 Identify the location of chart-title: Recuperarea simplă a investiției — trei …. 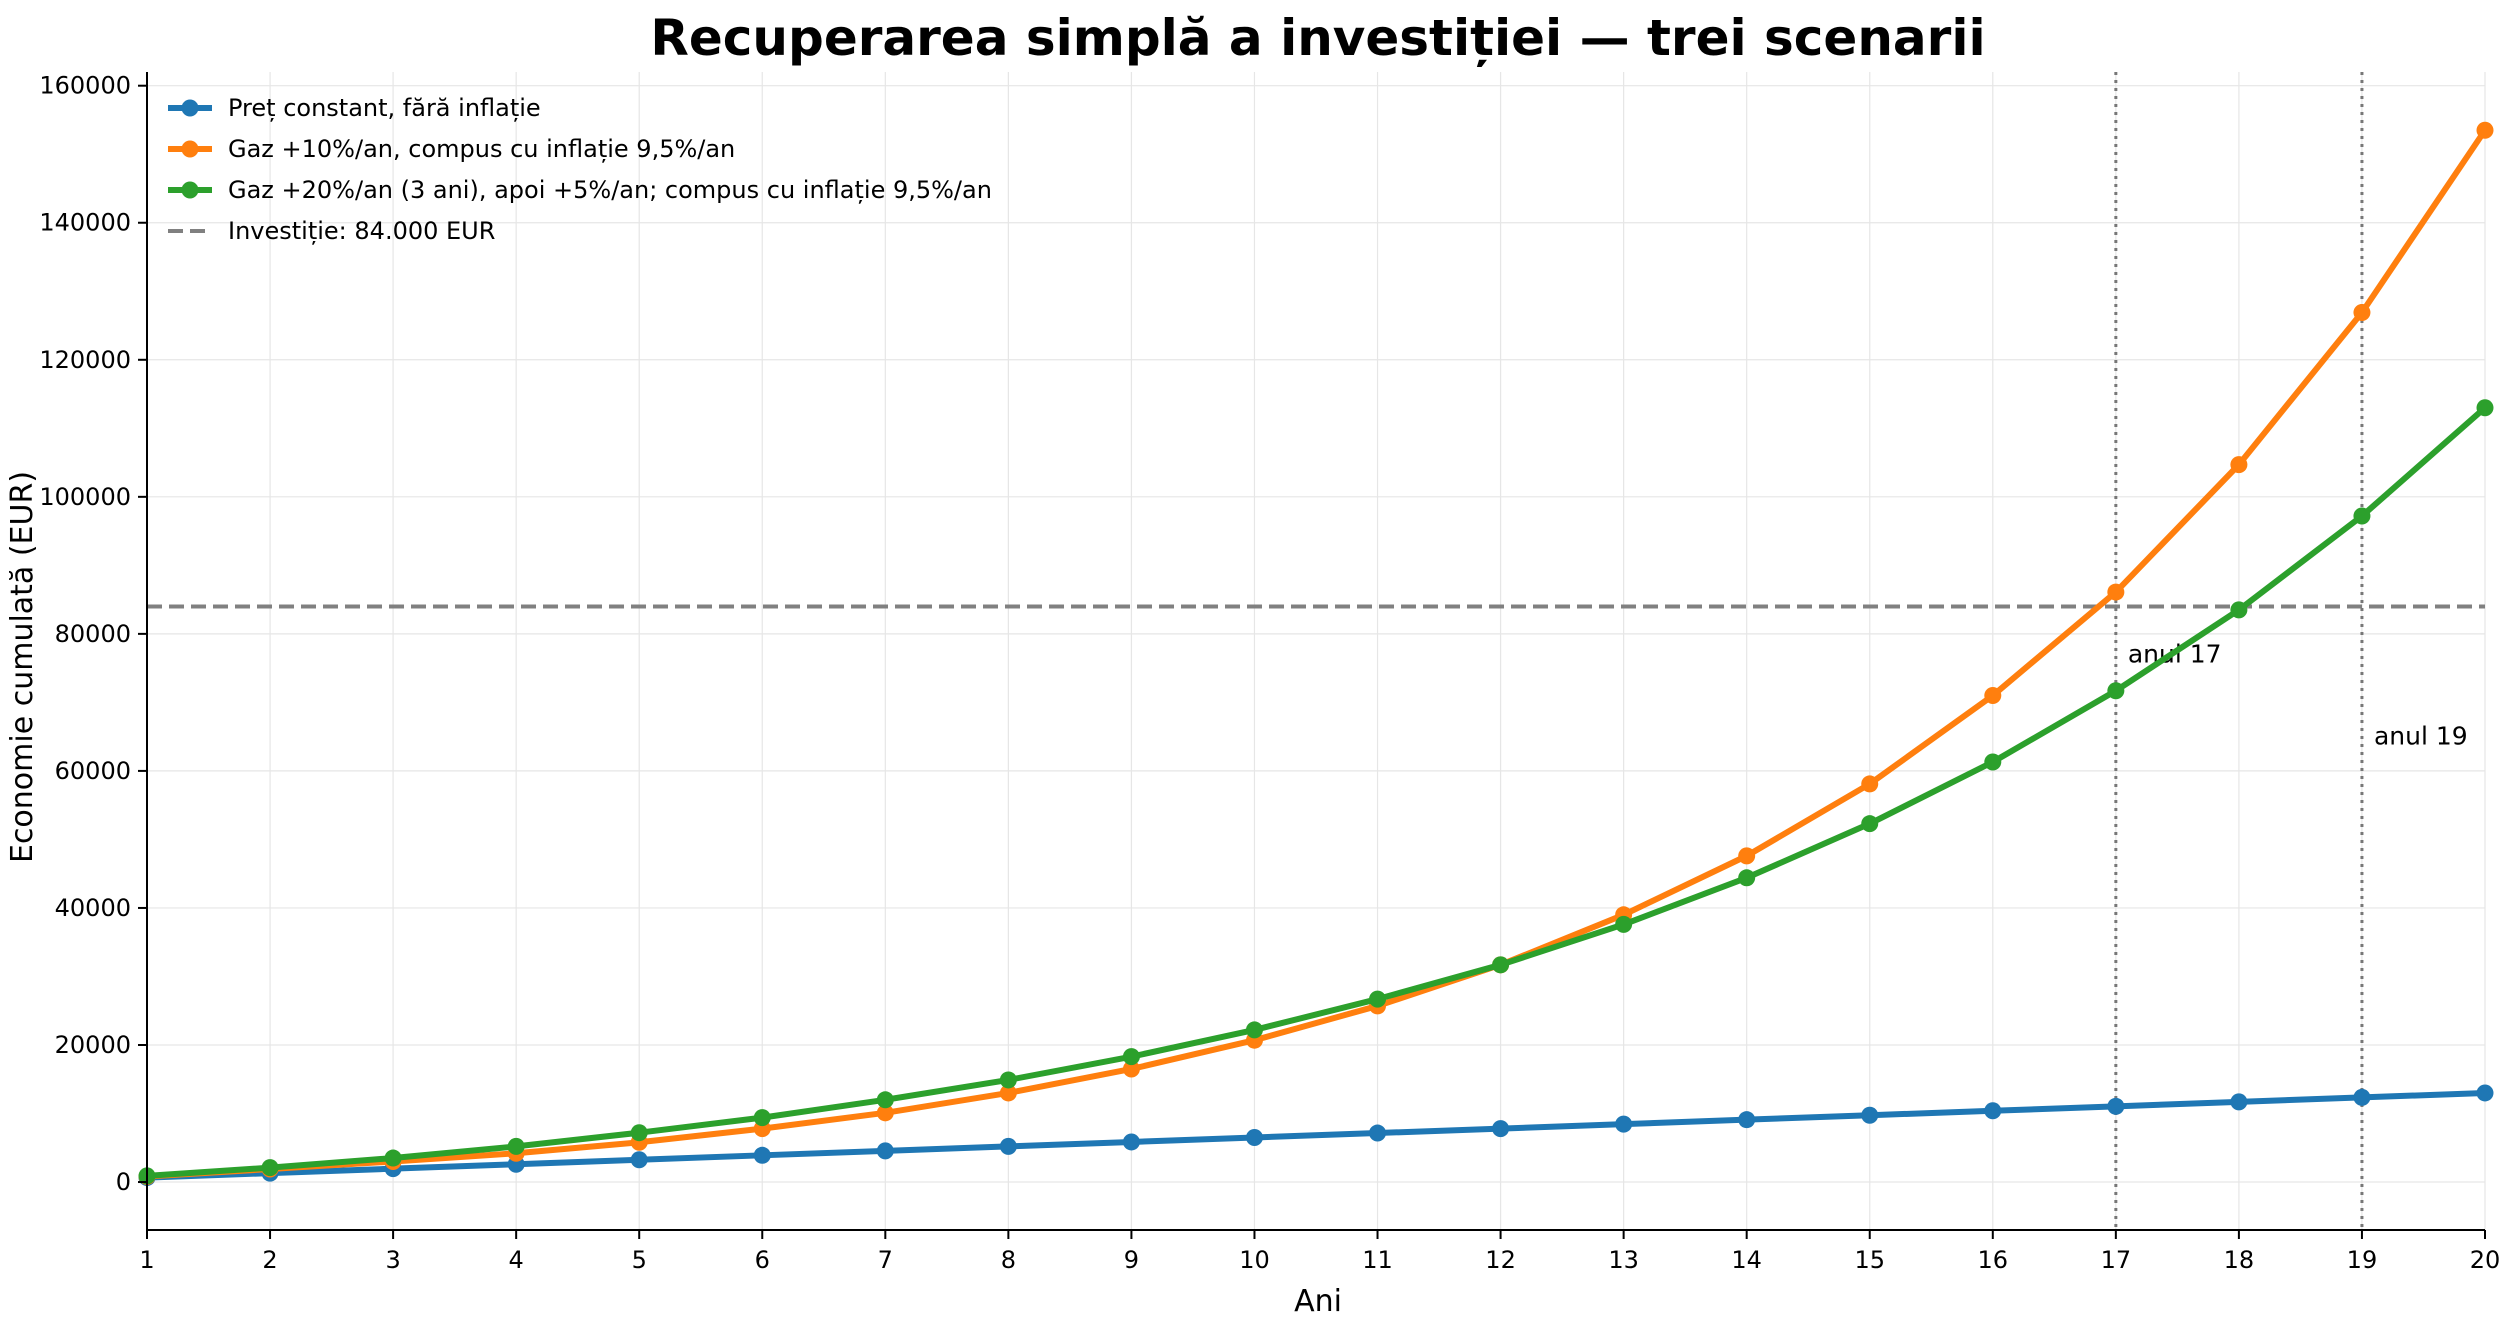
(1317, 38).